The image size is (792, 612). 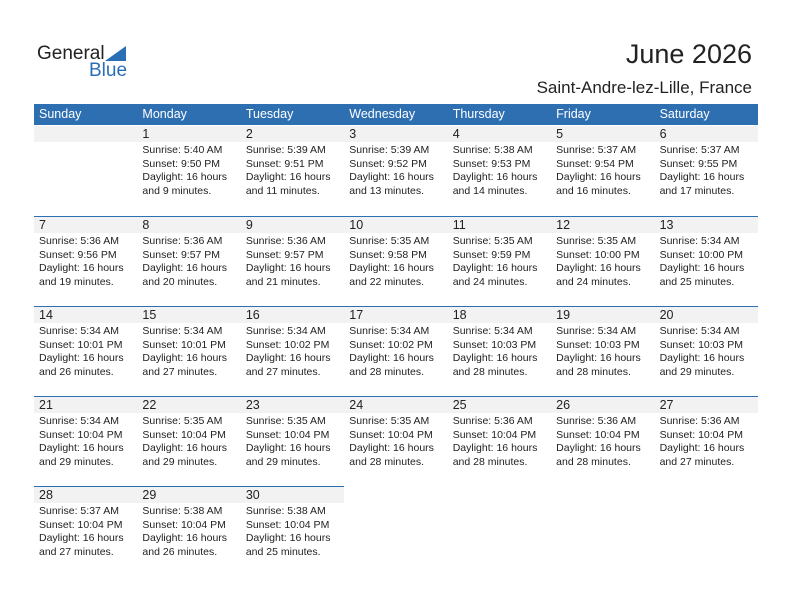 What do you see at coordinates (76, 281) in the screenshot?
I see `daylight2-text: and 19 minutes.` at bounding box center [76, 281].